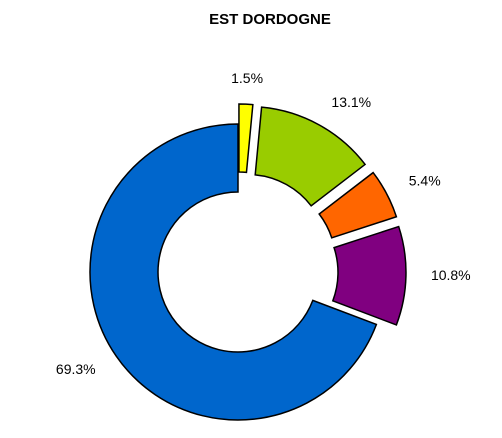  What do you see at coordinates (351, 102) in the screenshot?
I see `data-label: 13.1%` at bounding box center [351, 102].